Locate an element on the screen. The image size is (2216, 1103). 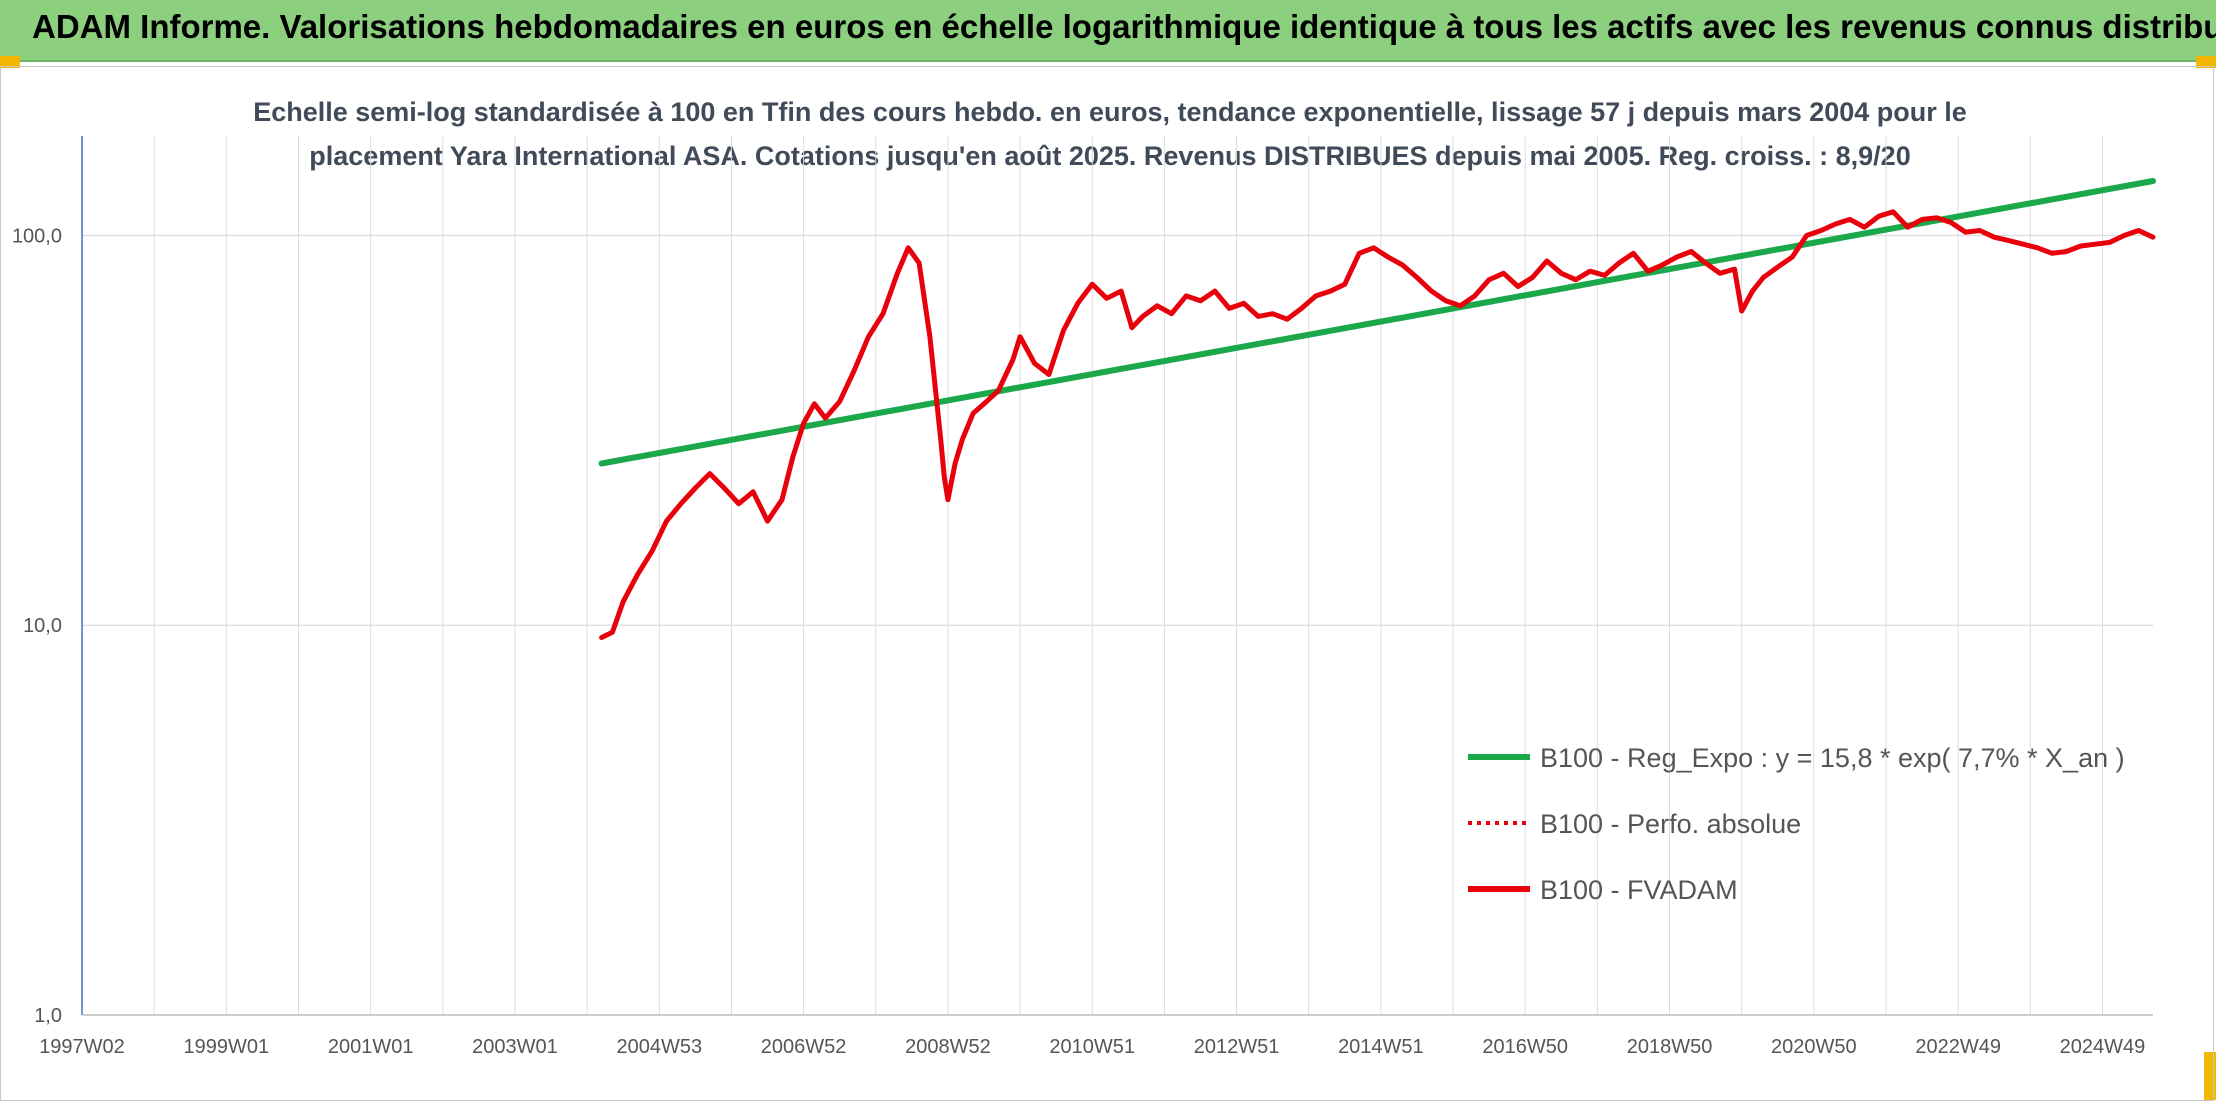
legend-label: B100 - Perfo. absolue is located at coordinates (1670, 824).